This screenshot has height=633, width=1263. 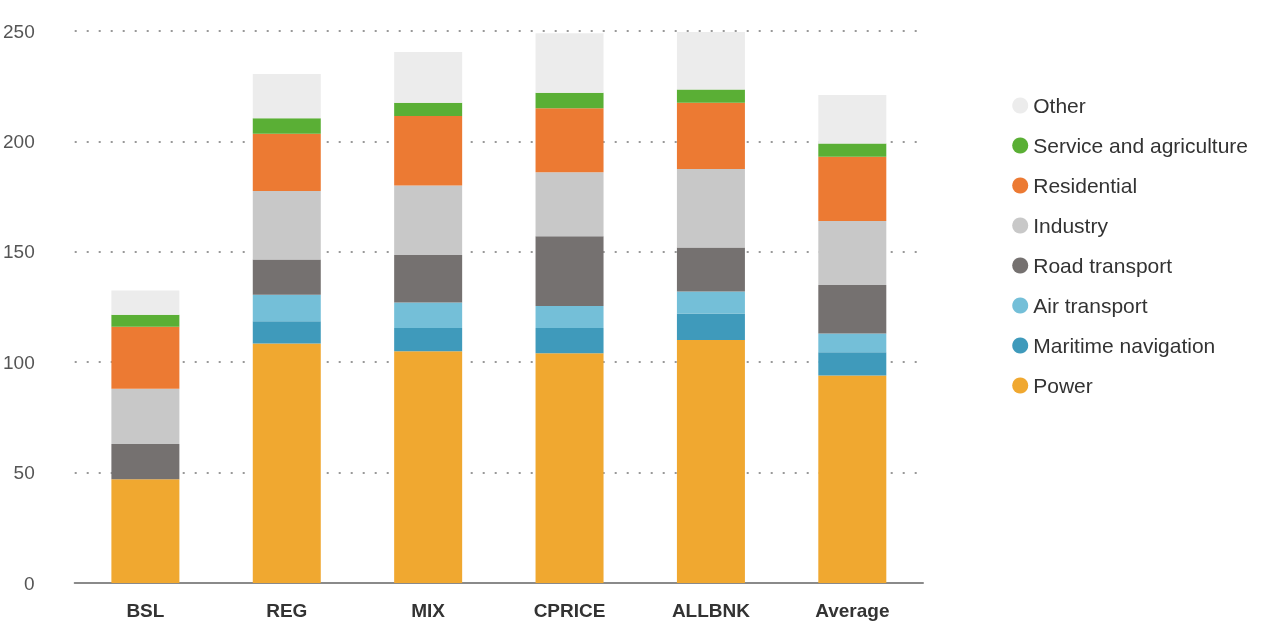 What do you see at coordinates (1103, 265) in the screenshot?
I see `legend-label: Road transport` at bounding box center [1103, 265].